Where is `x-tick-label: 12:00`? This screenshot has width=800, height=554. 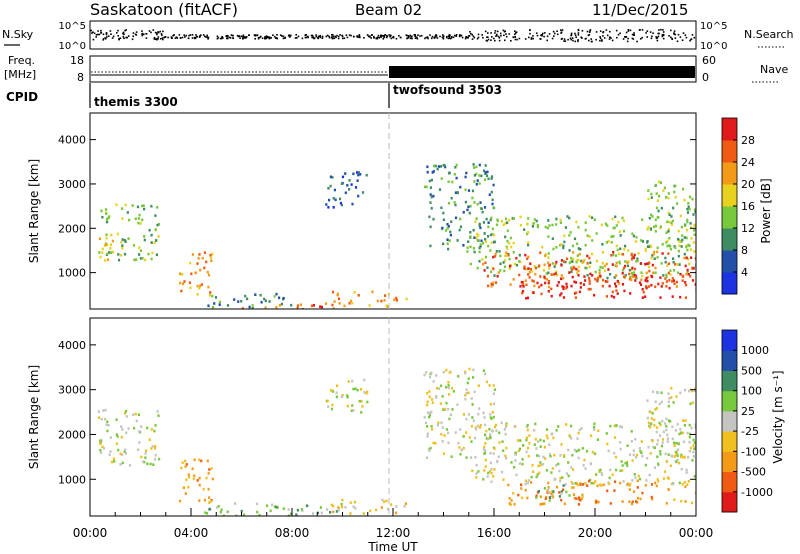 x-tick-label: 12:00 is located at coordinates (393, 533).